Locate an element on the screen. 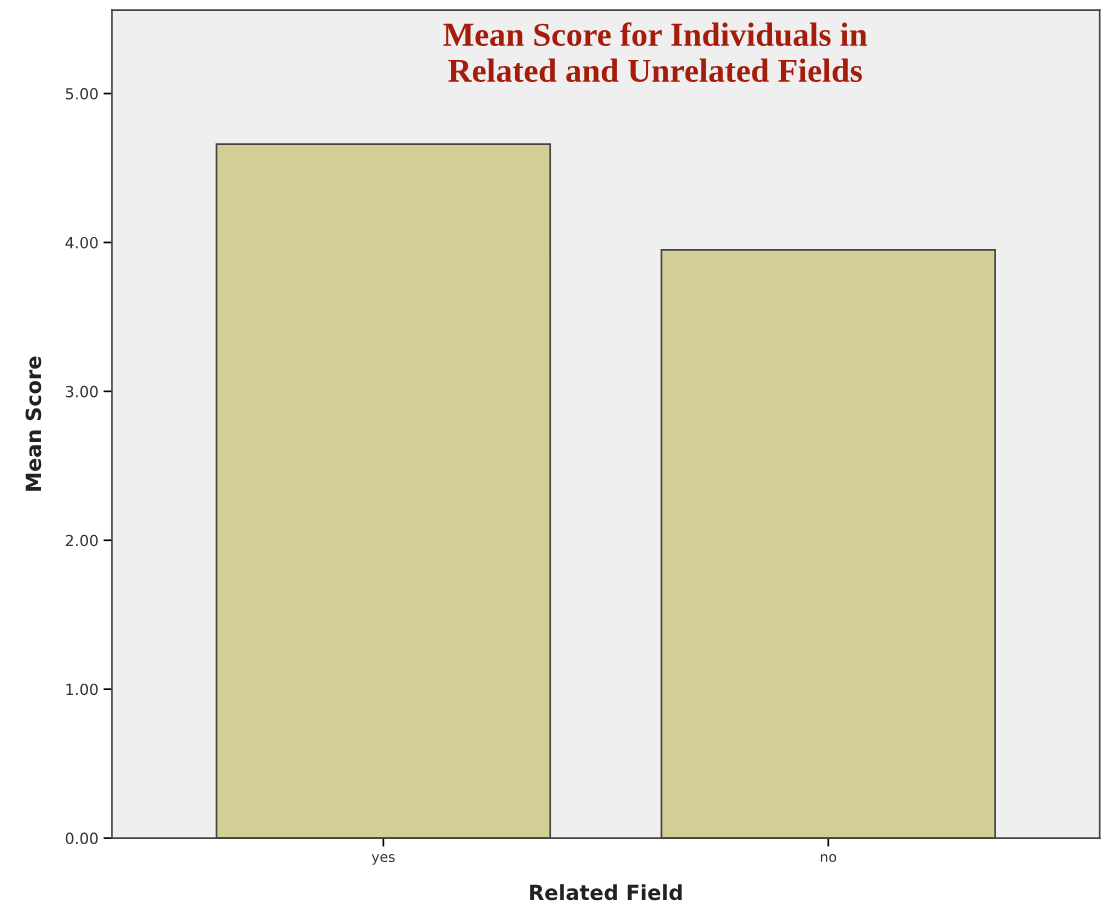  x-tick-label: yes is located at coordinates (383, 859).